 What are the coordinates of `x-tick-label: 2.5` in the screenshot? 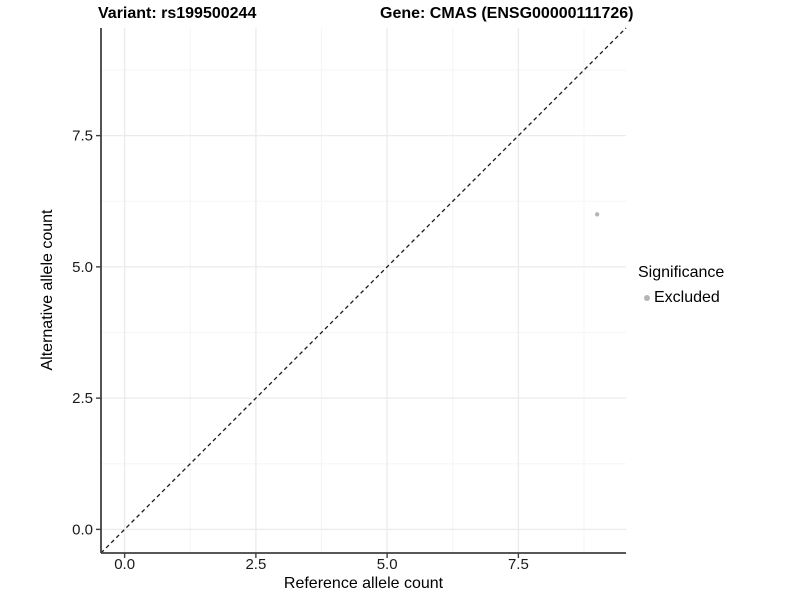 It's located at (255, 564).